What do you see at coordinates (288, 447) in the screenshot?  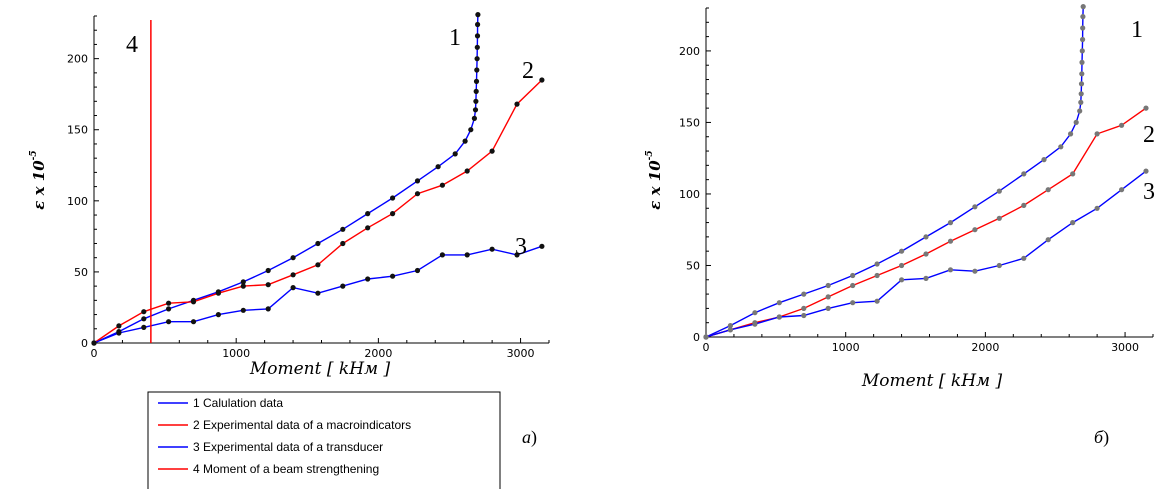 I see `legend-item-label: 3 Experimental data of a transducer` at bounding box center [288, 447].